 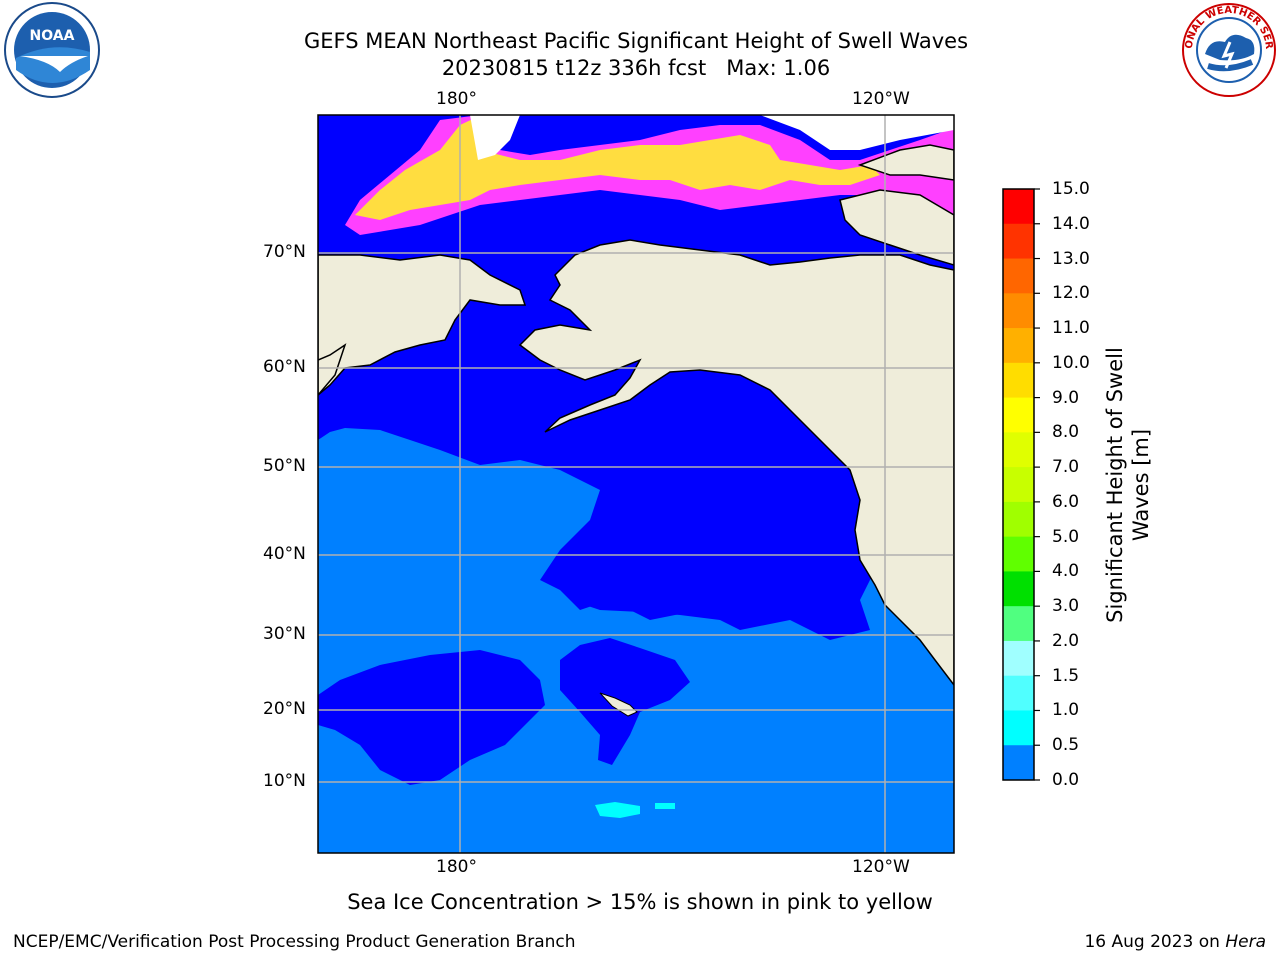 I want to click on colorbar-tick-label: 0.0, so click(x=1066, y=780).